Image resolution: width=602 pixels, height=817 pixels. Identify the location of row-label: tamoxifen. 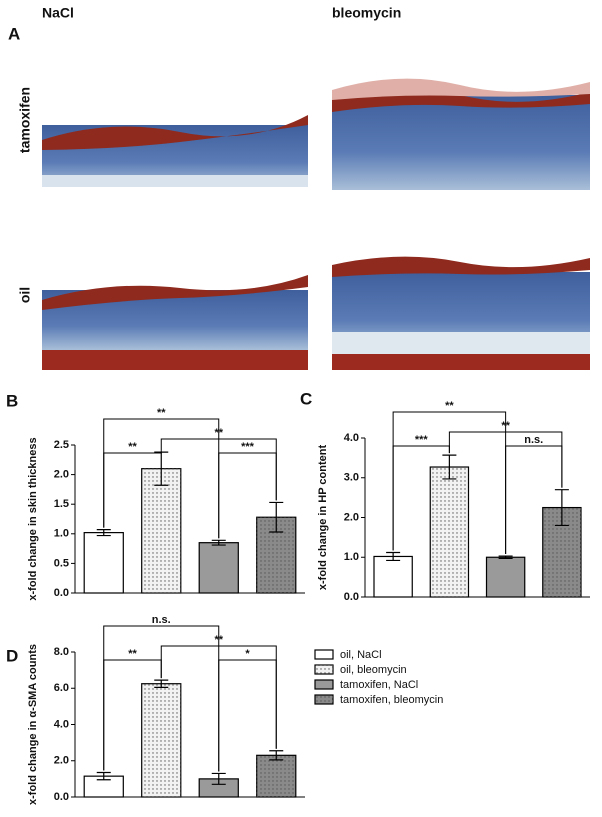
(25, 120).